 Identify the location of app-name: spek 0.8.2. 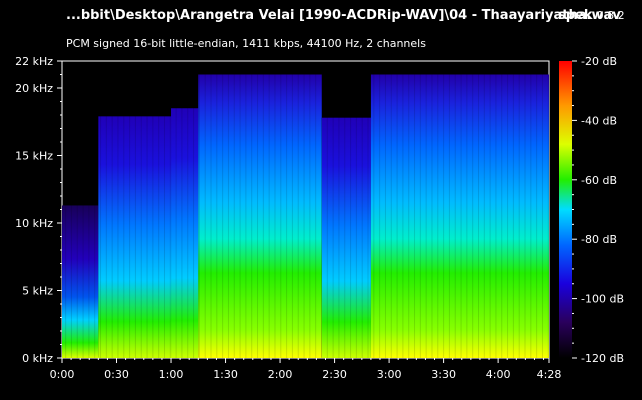
(591, 15).